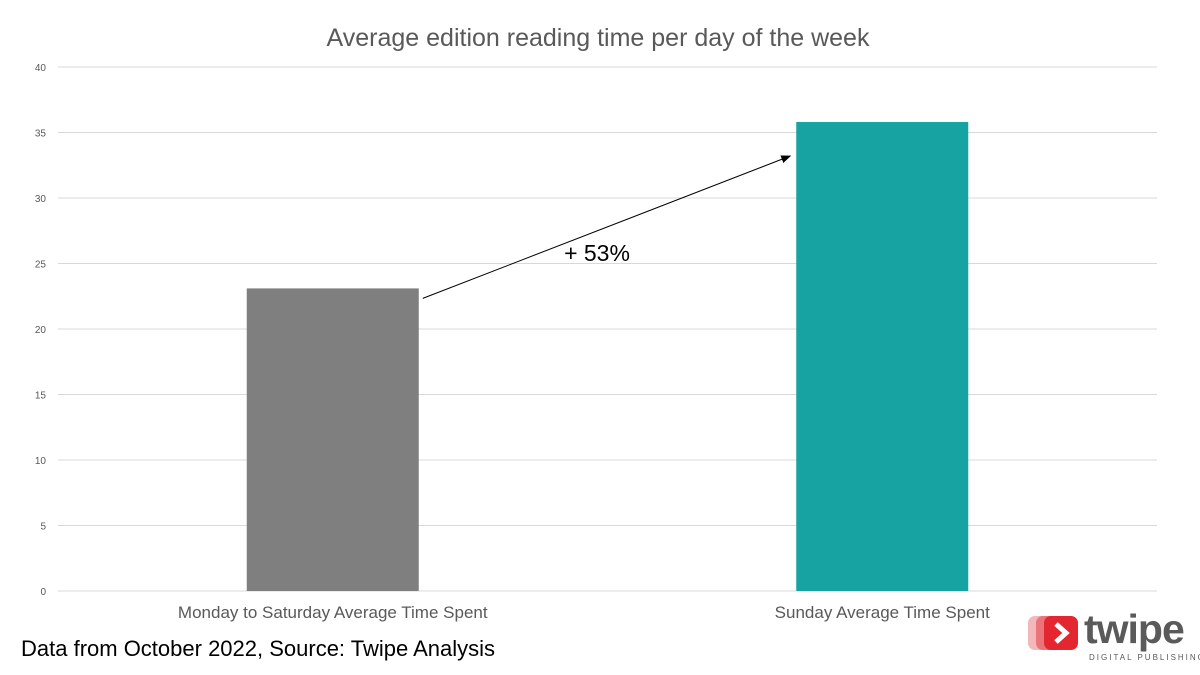  Describe the element at coordinates (41, 68) in the screenshot. I see `y-tick-label: 40` at that location.